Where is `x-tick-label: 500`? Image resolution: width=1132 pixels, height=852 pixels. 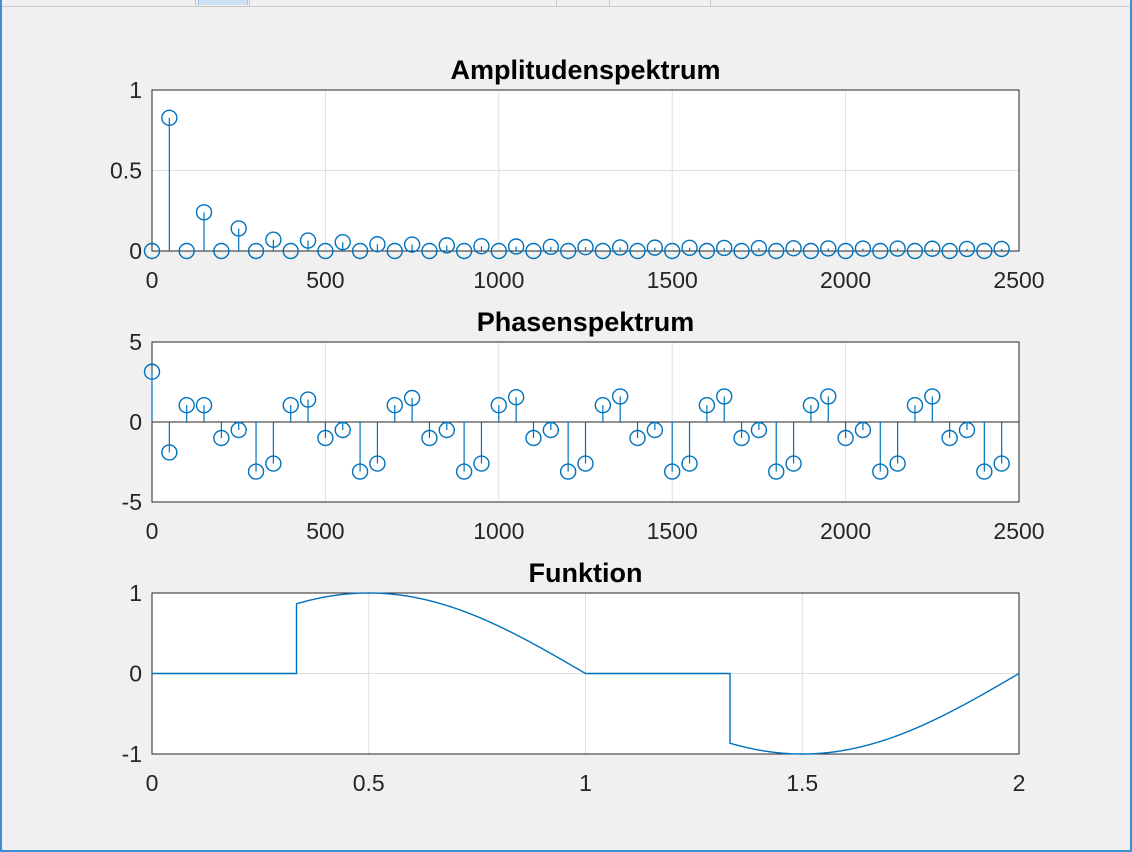
x-tick-label: 500 is located at coordinates (325, 531).